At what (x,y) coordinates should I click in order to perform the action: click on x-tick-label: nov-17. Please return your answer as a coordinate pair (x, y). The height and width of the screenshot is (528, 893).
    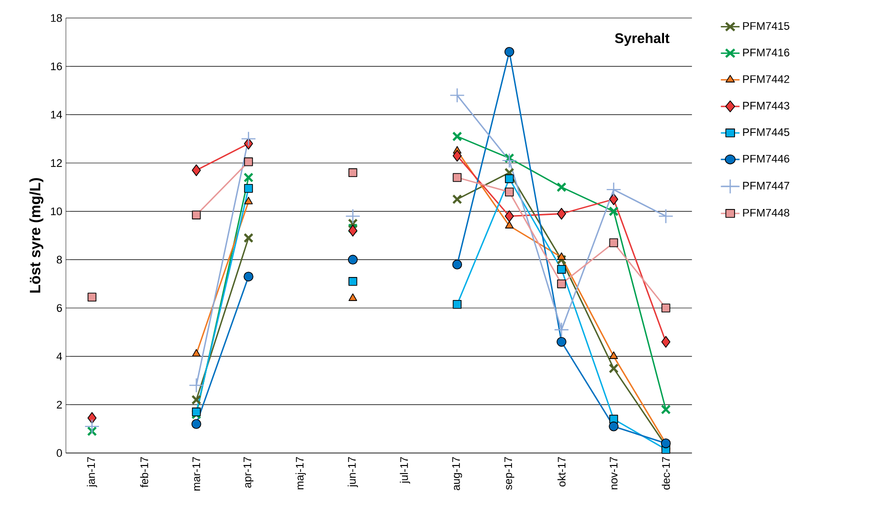
    Looking at the image, I should click on (614, 473).